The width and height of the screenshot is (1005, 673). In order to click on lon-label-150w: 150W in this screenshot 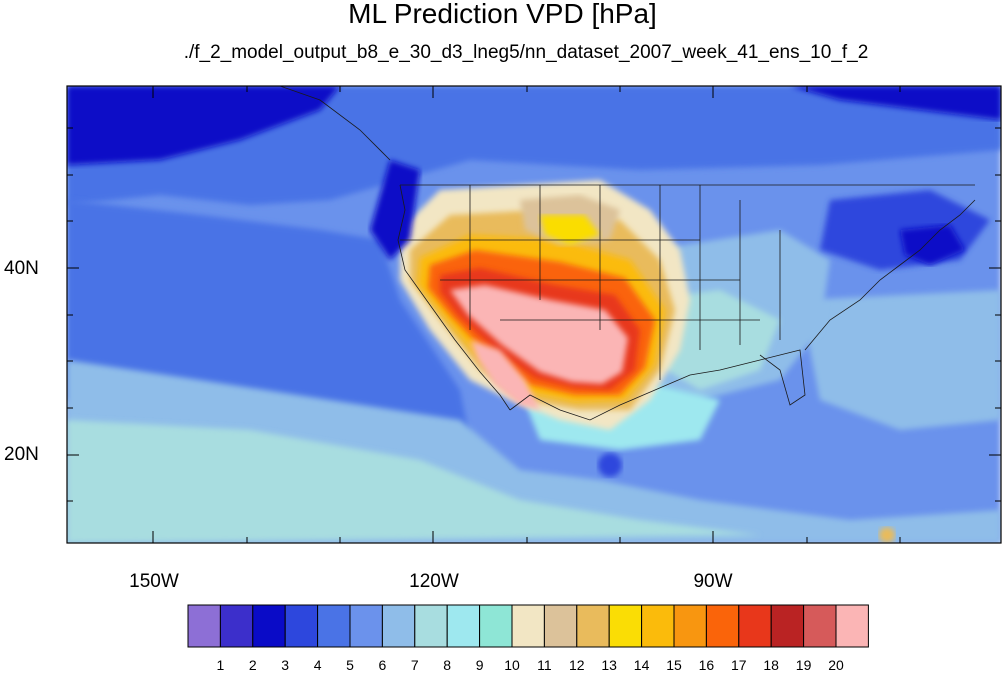, I will do `click(154, 581)`.